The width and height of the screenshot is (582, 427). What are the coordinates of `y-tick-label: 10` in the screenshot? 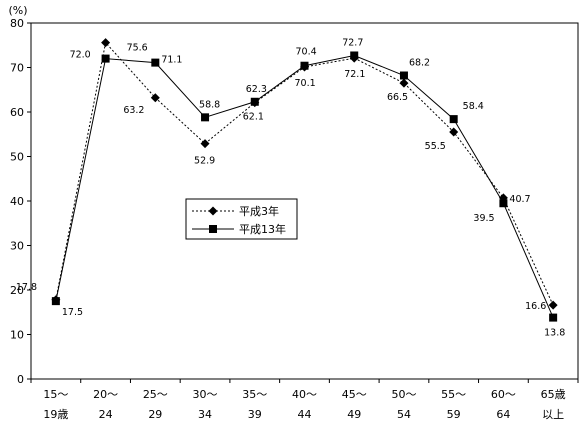 It's located at (17, 335).